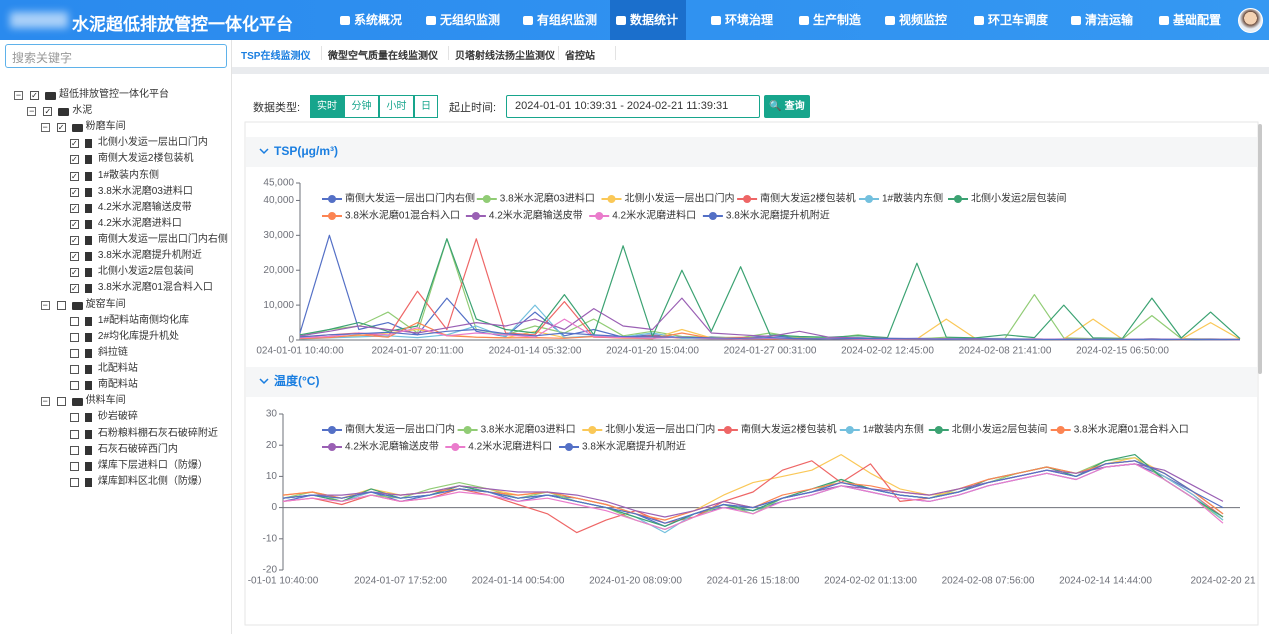 Image resolution: width=1269 pixels, height=634 pixels. I want to click on tree-label: 砂岩破碎, so click(117, 417).